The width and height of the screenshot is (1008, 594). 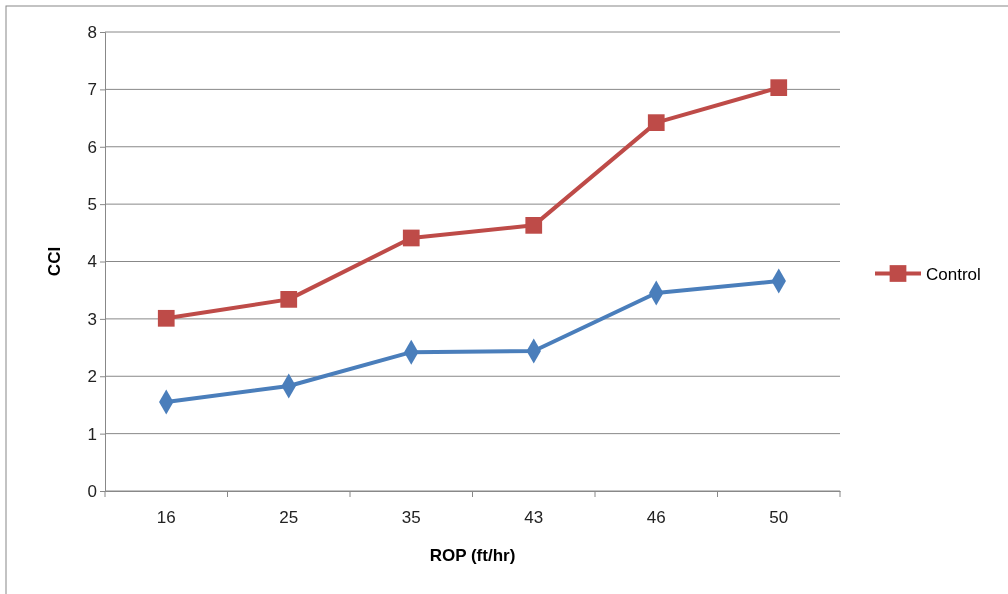 I want to click on x-tick-label: 46, so click(x=656, y=518).